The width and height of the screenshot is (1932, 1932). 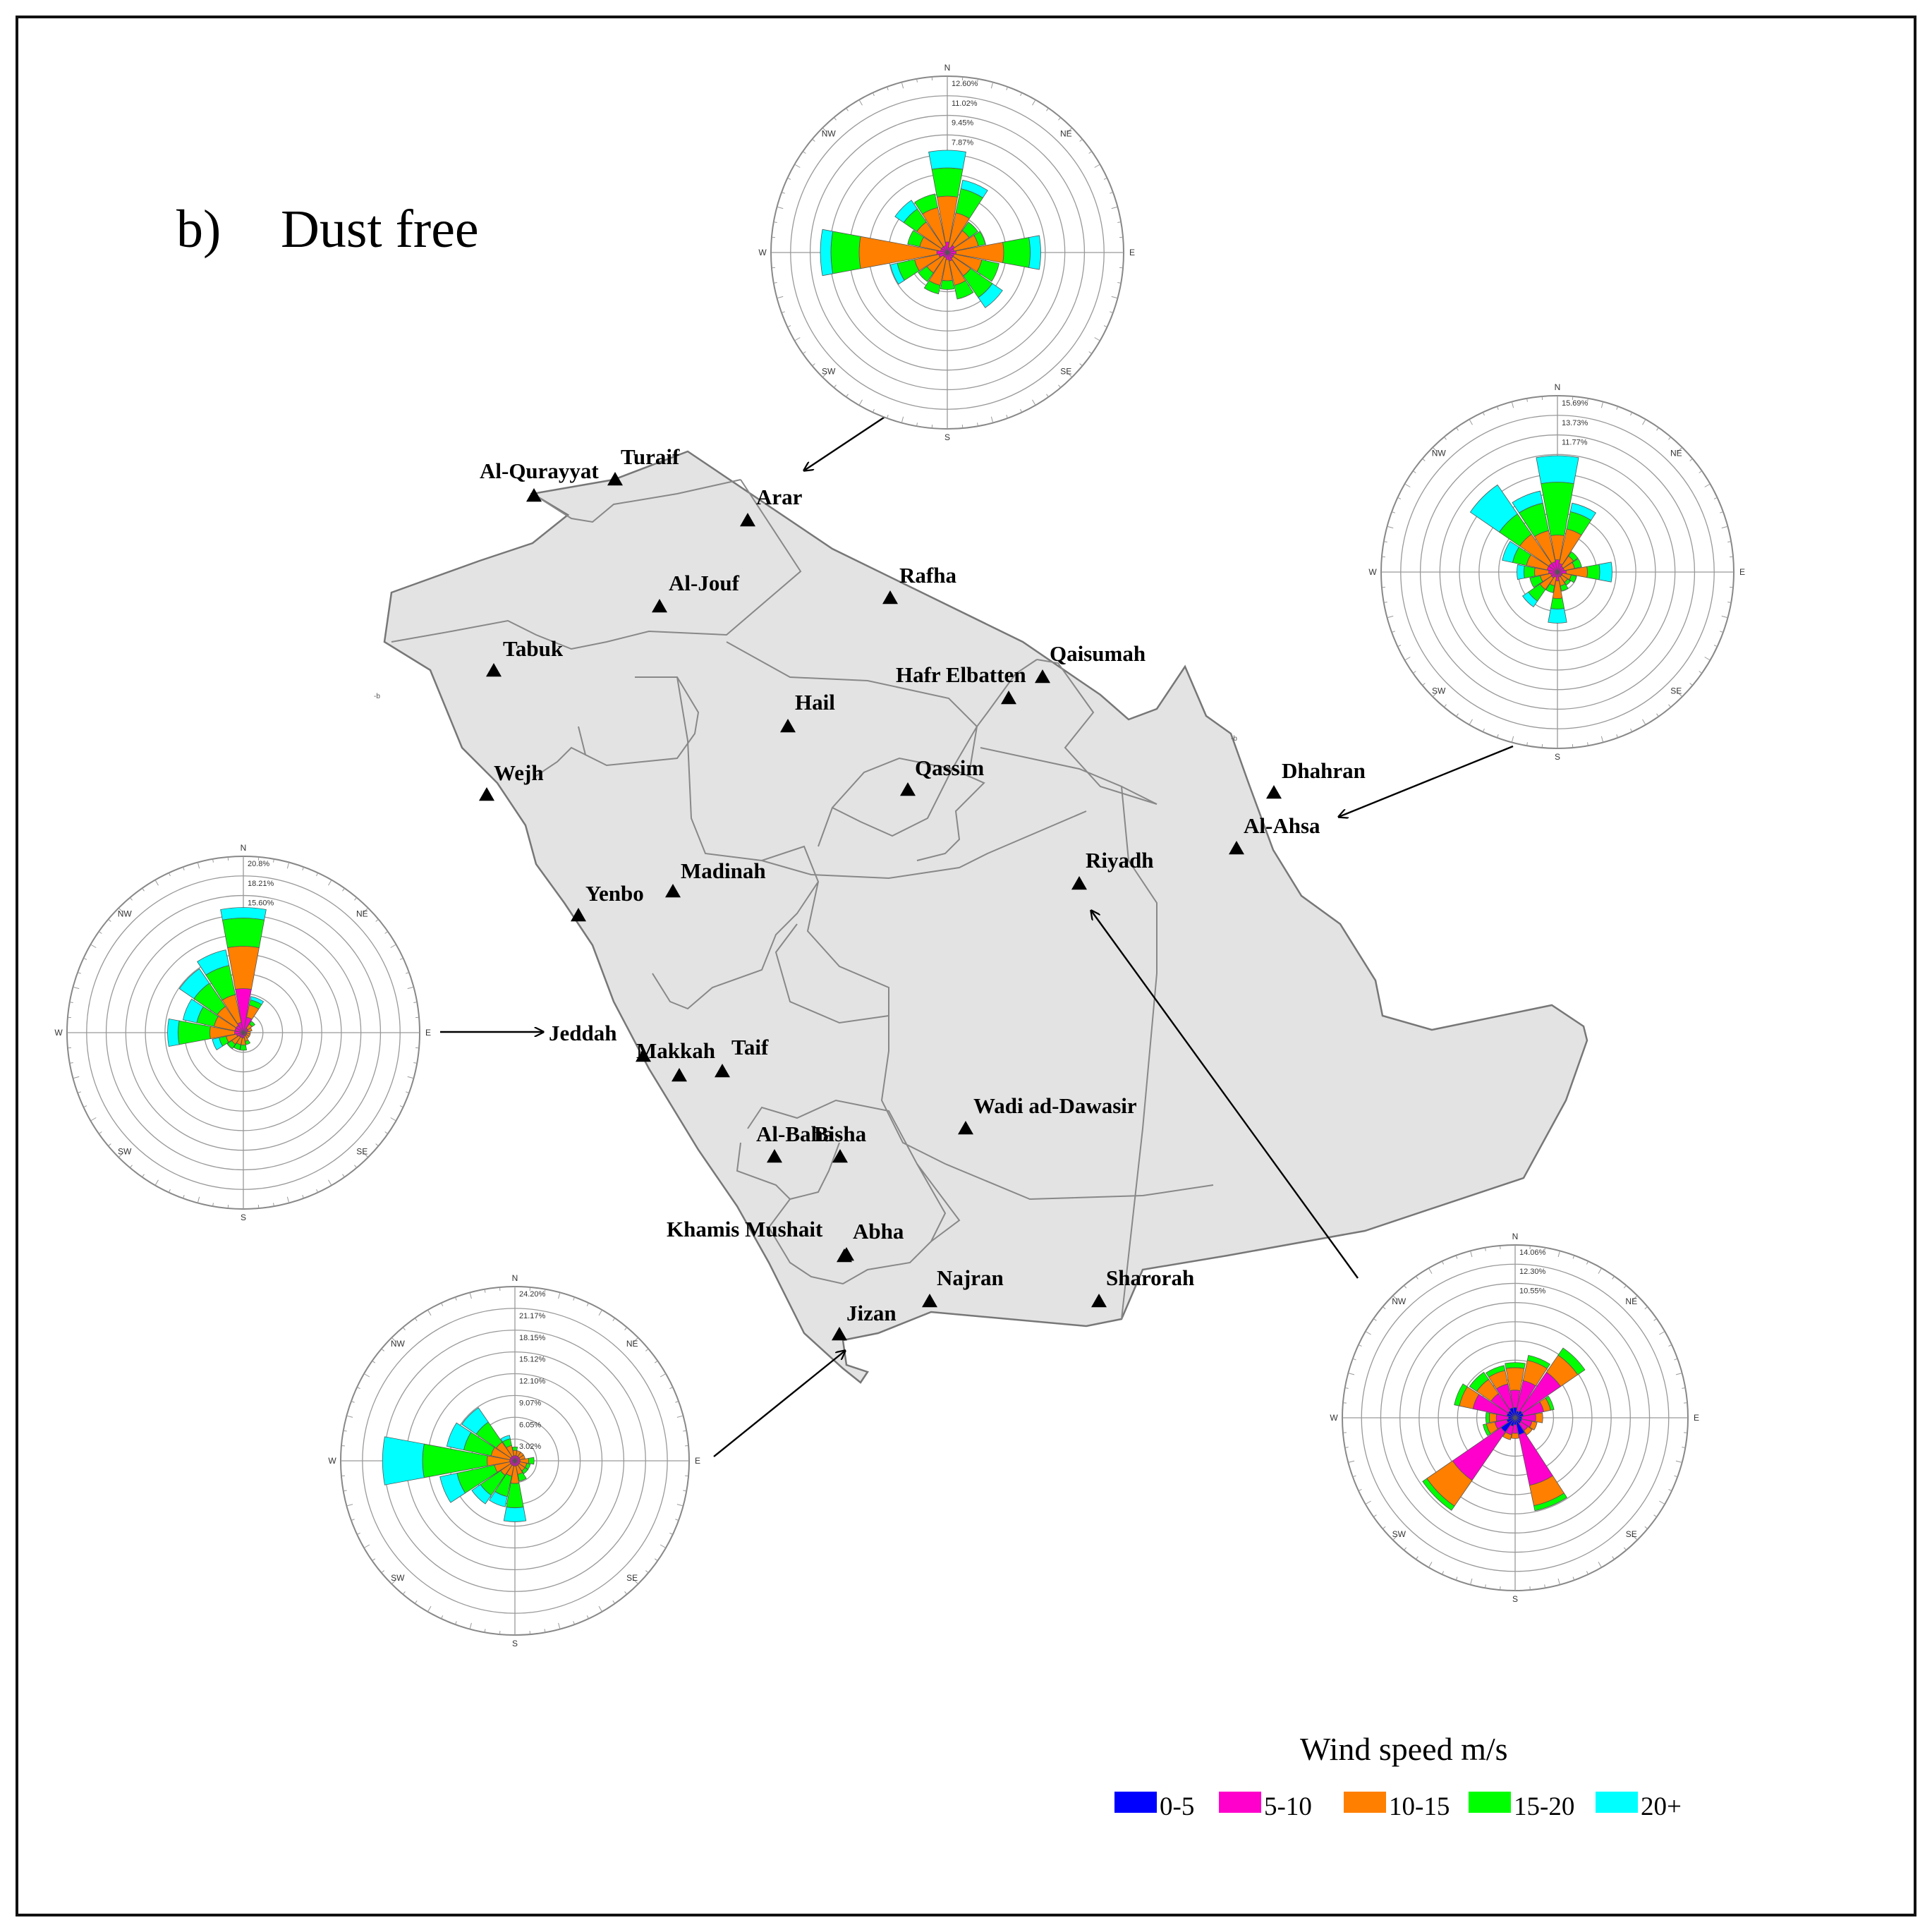 What do you see at coordinates (1697, 1418) in the screenshot?
I see `rose-direction-label: E` at bounding box center [1697, 1418].